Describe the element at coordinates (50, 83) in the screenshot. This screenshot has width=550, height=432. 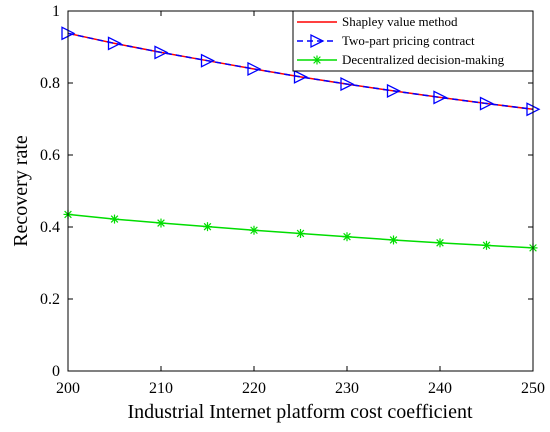
I see `y-tick-label: 0.8` at that location.